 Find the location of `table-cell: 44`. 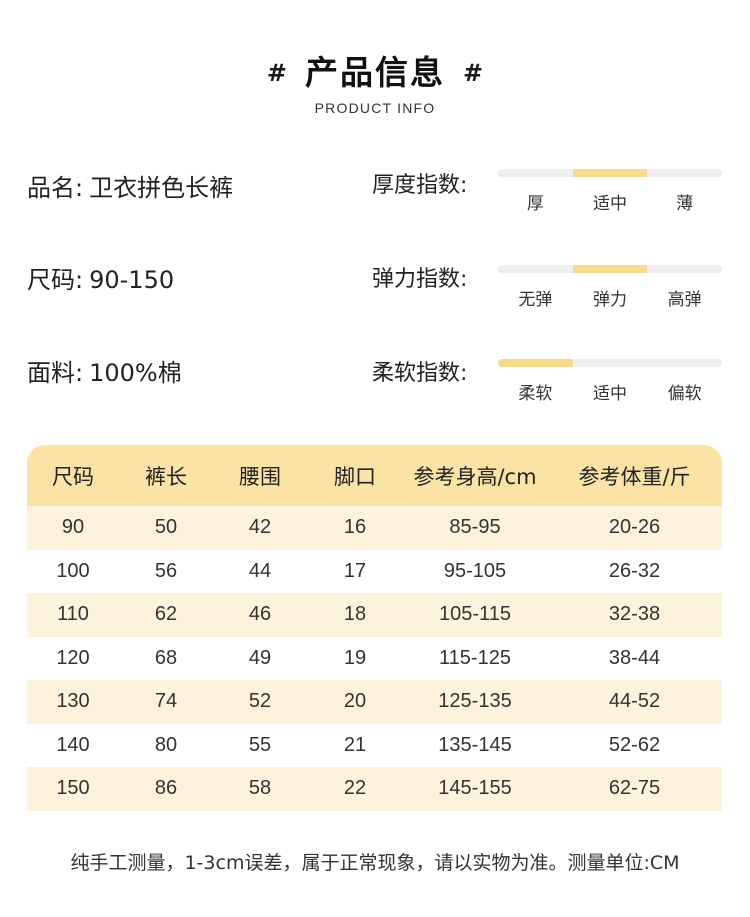

table-cell: 44 is located at coordinates (260, 570).